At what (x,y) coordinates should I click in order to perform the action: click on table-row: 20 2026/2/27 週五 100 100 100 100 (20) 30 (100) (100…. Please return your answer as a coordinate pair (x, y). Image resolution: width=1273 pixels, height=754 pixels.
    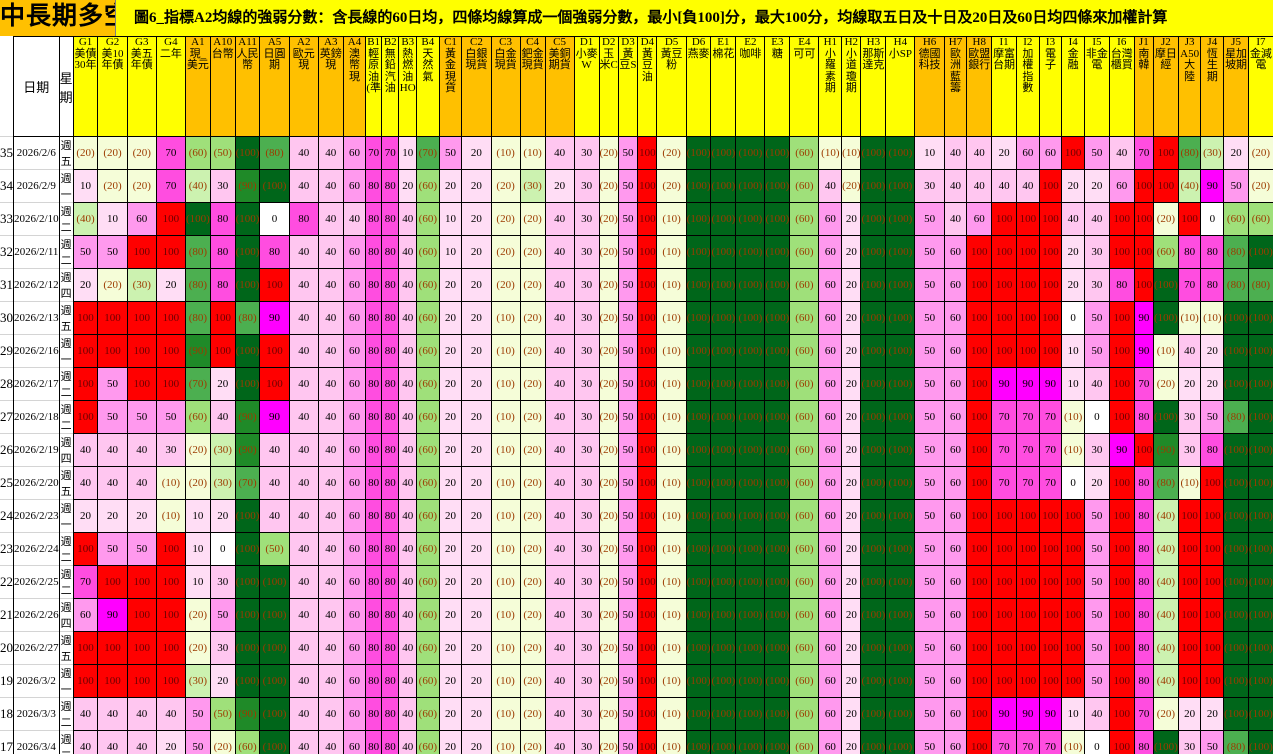
    Looking at the image, I should click on (636, 648).